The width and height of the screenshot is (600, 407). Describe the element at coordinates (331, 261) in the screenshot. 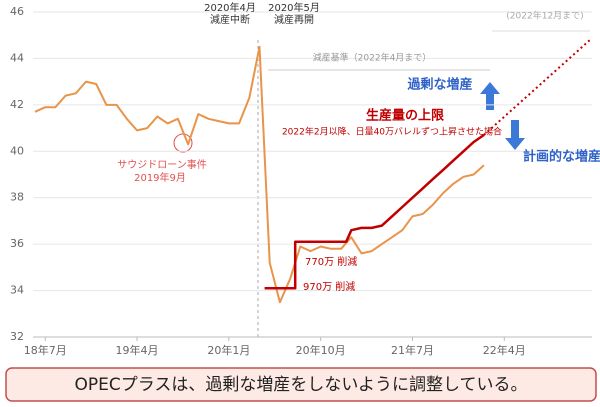

I see `annotation: 770万 削減` at that location.